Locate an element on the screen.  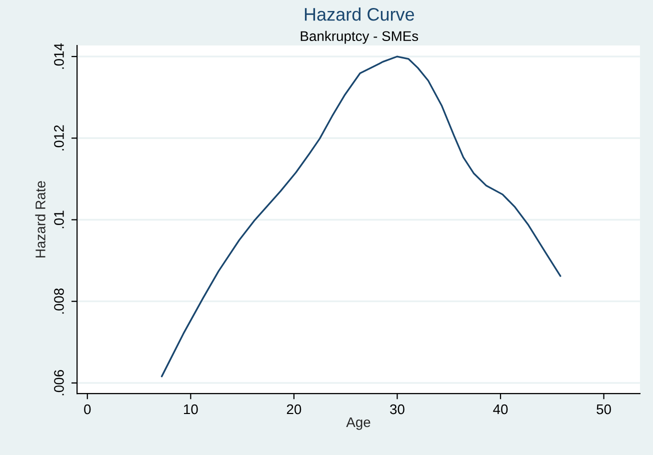
y-tick-label: .008 is located at coordinates (59, 301).